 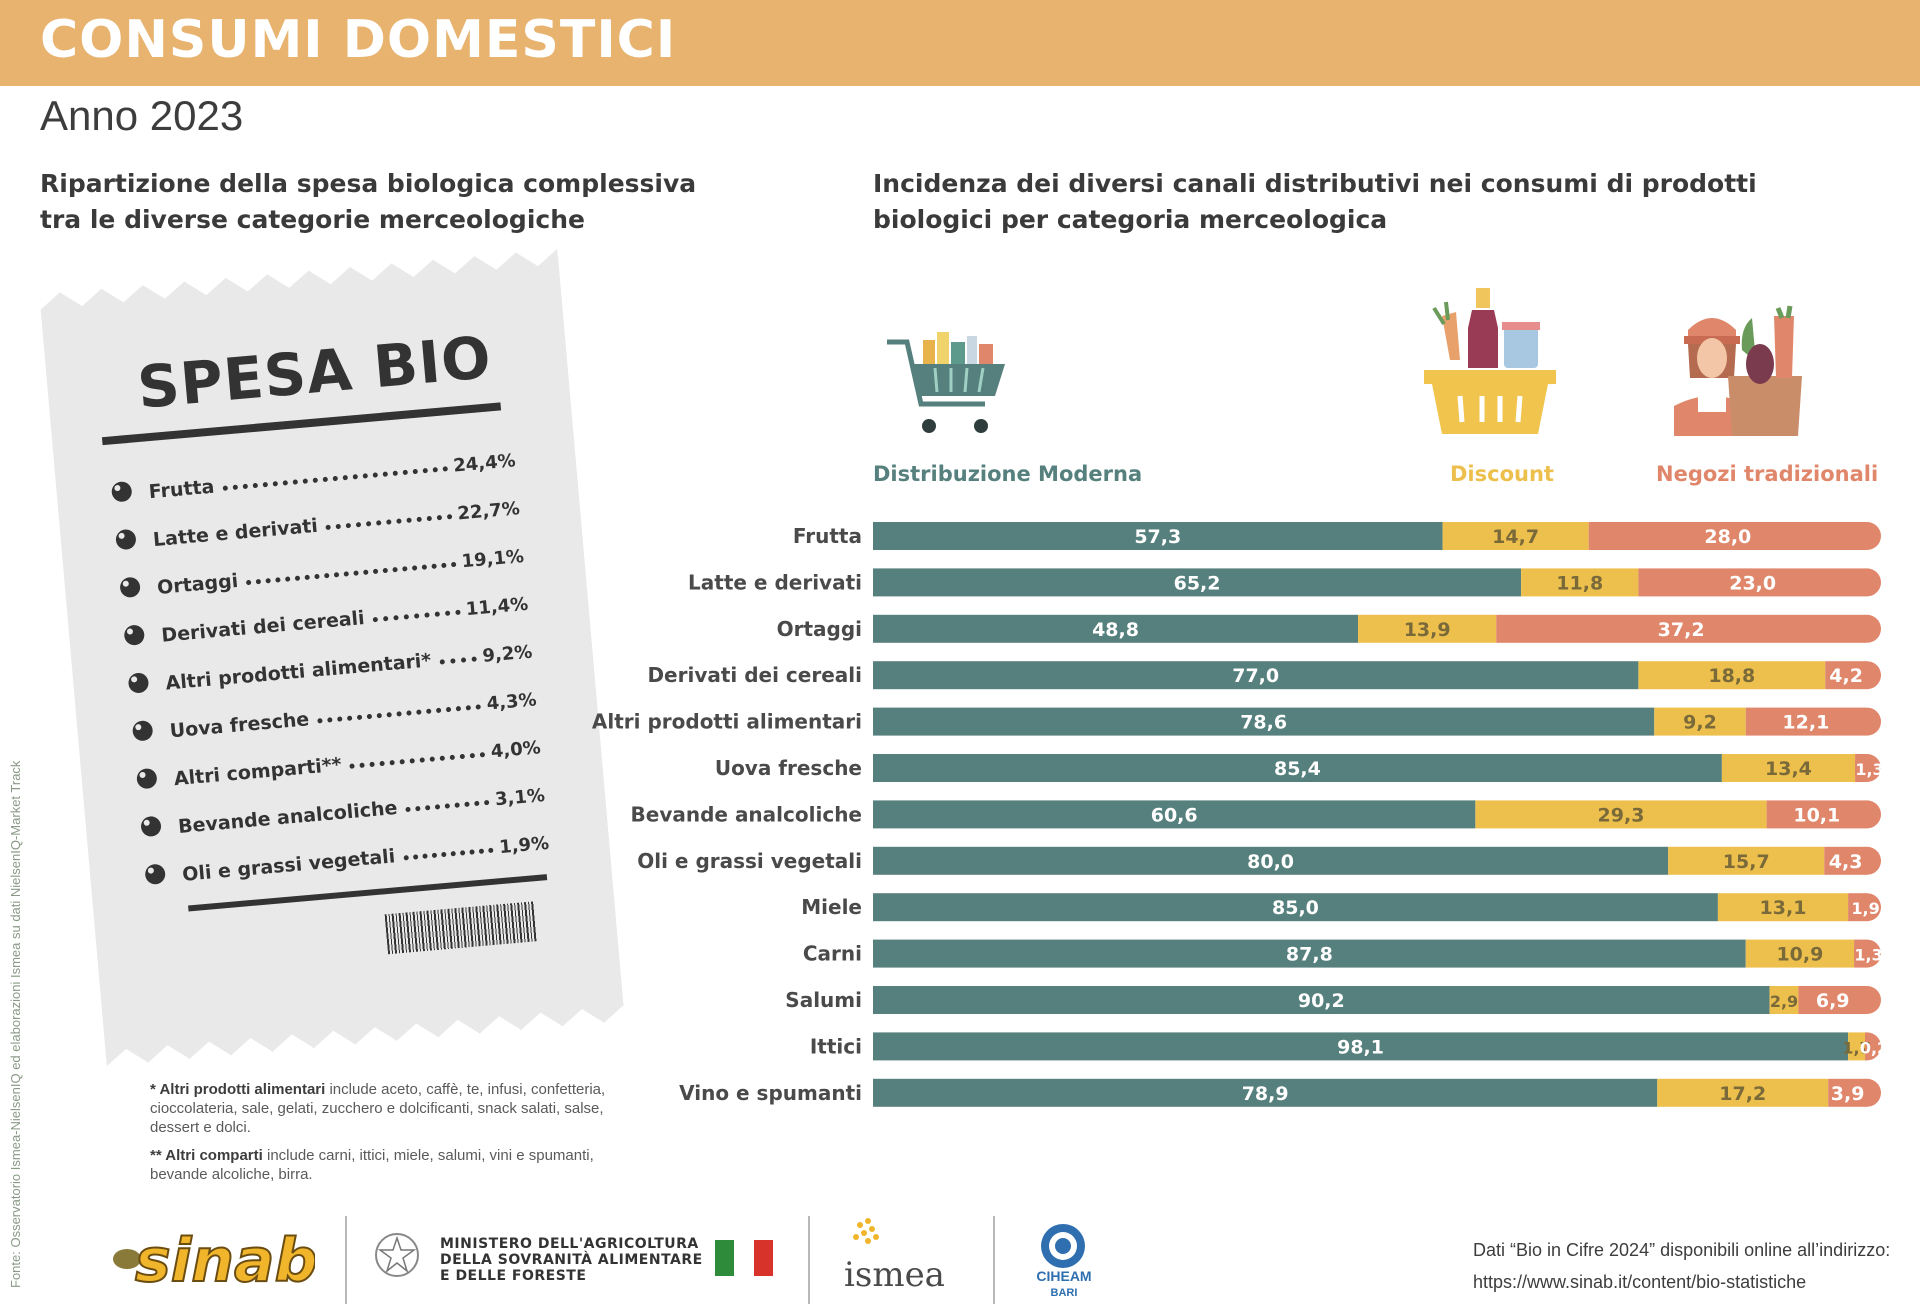 What do you see at coordinates (319, 565) in the screenshot?
I see `receipt-item: Ortaggi 19,1%` at bounding box center [319, 565].